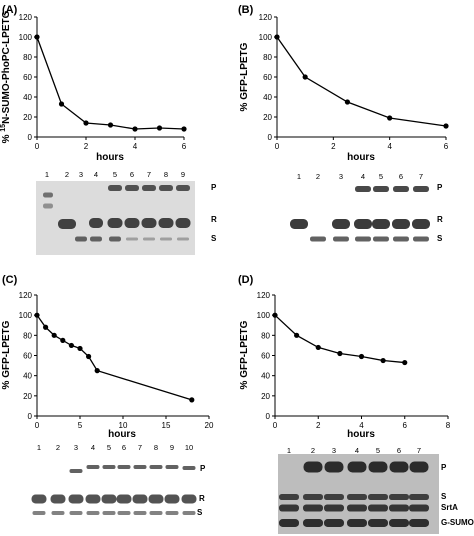 The image size is (474, 536). I want to click on y-tick-label: 120, so click(266, 17).